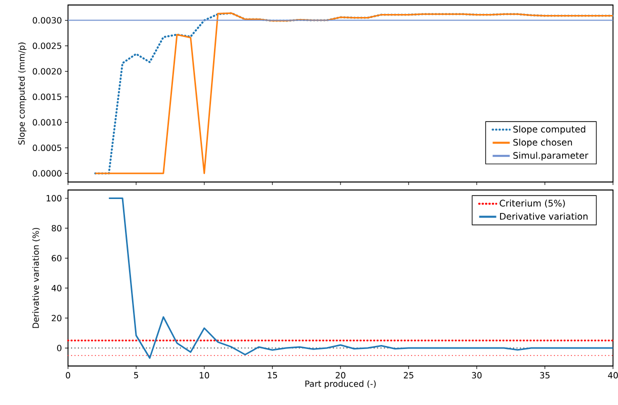 The height and width of the screenshot is (405, 618). I want to click on x-axis-title: Part produced (-), so click(340, 384).